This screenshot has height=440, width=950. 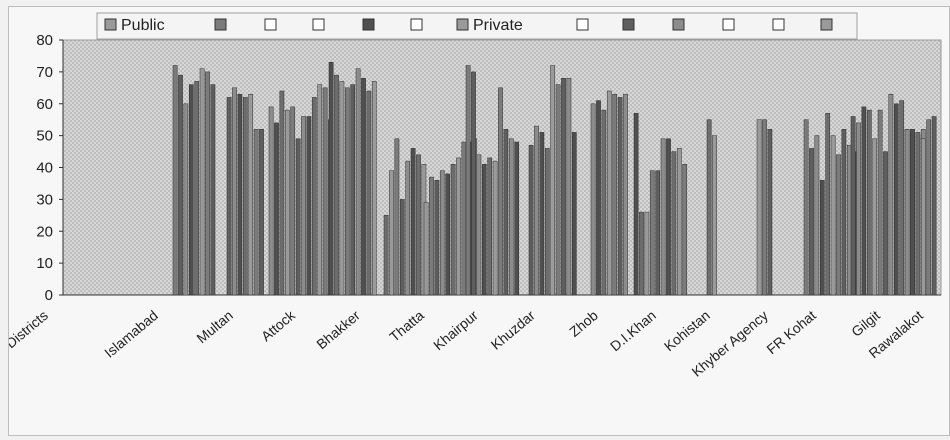 What do you see at coordinates (513, 330) in the screenshot?
I see `x-category-label: Khuzdar` at bounding box center [513, 330].